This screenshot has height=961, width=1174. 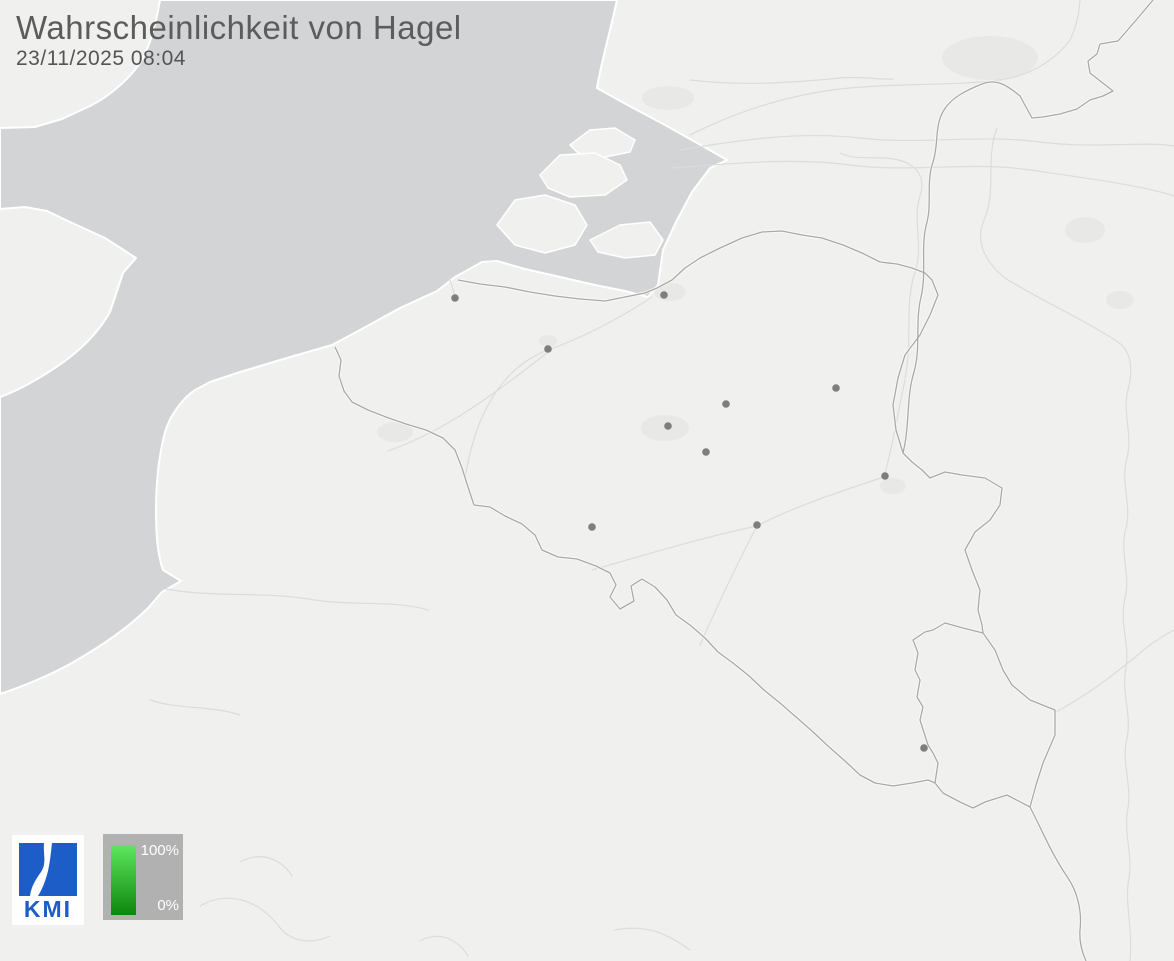 I want to click on legend-gradient-bar, so click(x=123, y=880).